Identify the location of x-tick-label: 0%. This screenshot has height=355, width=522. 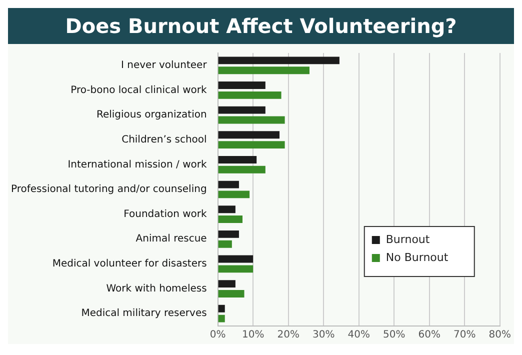
(218, 335).